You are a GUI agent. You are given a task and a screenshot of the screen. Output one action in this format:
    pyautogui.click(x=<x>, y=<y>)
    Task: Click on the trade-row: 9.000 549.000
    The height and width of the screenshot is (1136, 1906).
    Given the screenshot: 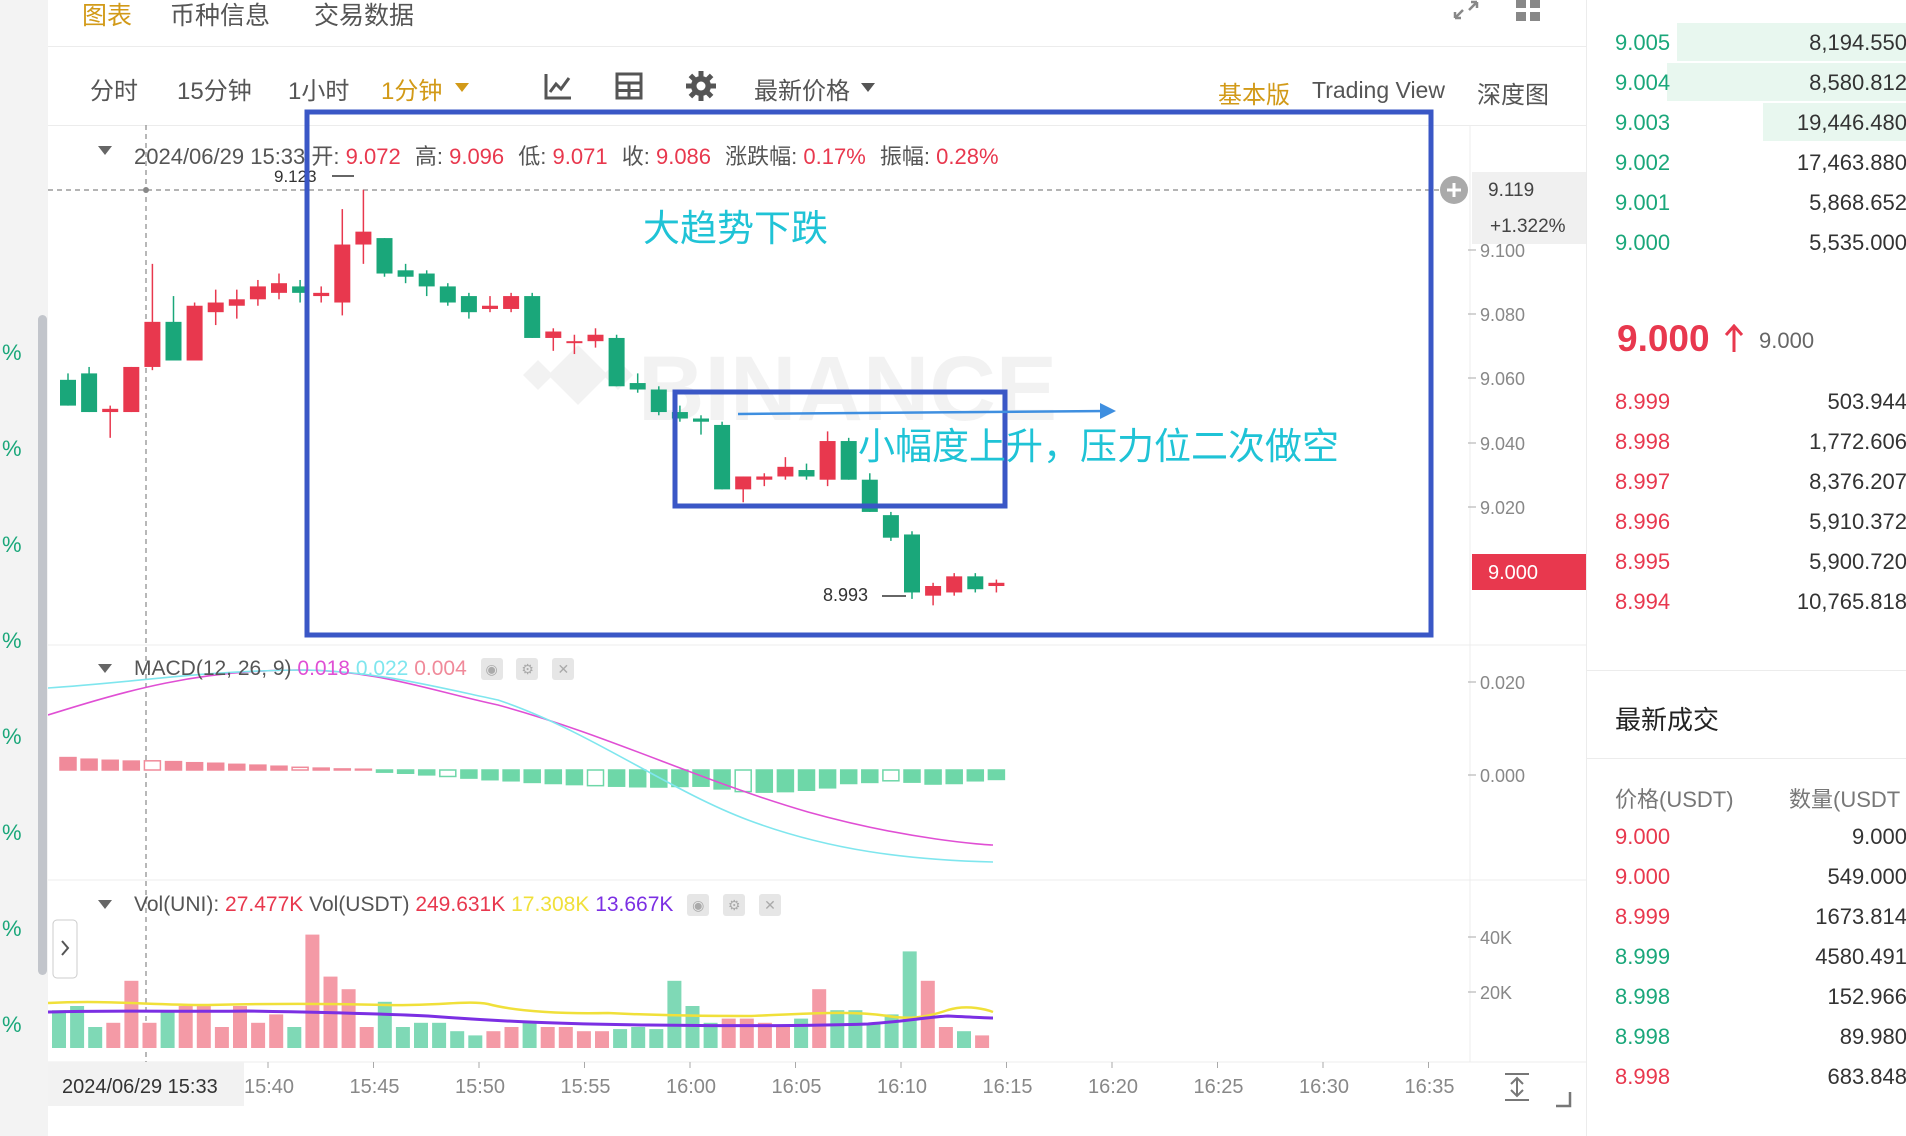 What is the action you would take?
    pyautogui.click(x=1746, y=876)
    